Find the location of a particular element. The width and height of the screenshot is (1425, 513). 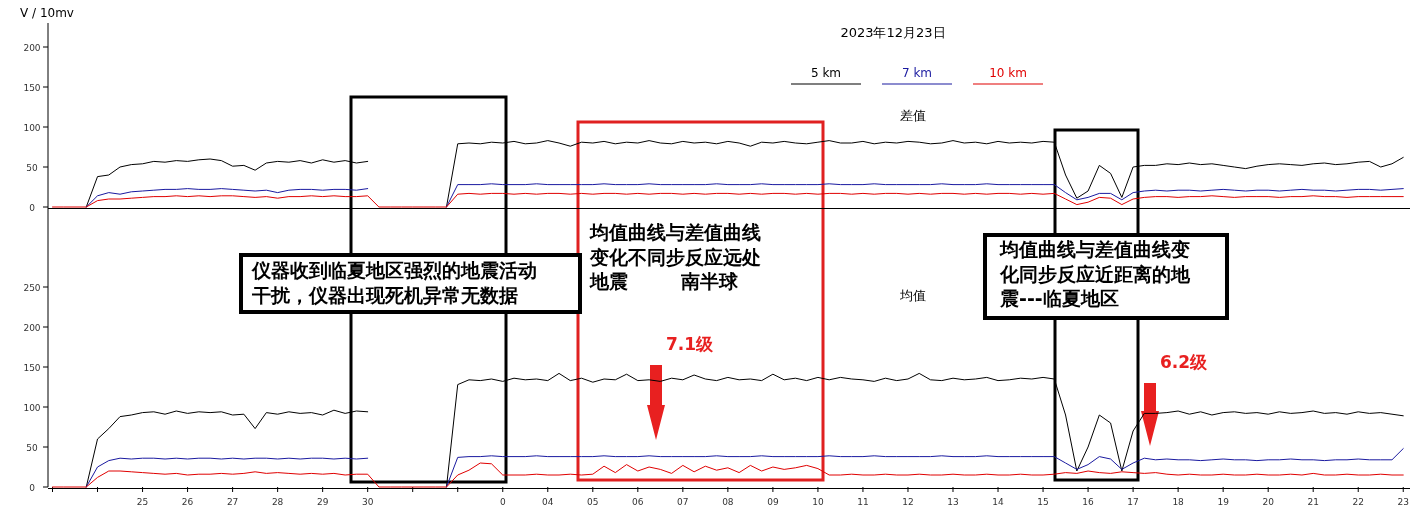

x-tick-label: 26 is located at coordinates (187, 502).